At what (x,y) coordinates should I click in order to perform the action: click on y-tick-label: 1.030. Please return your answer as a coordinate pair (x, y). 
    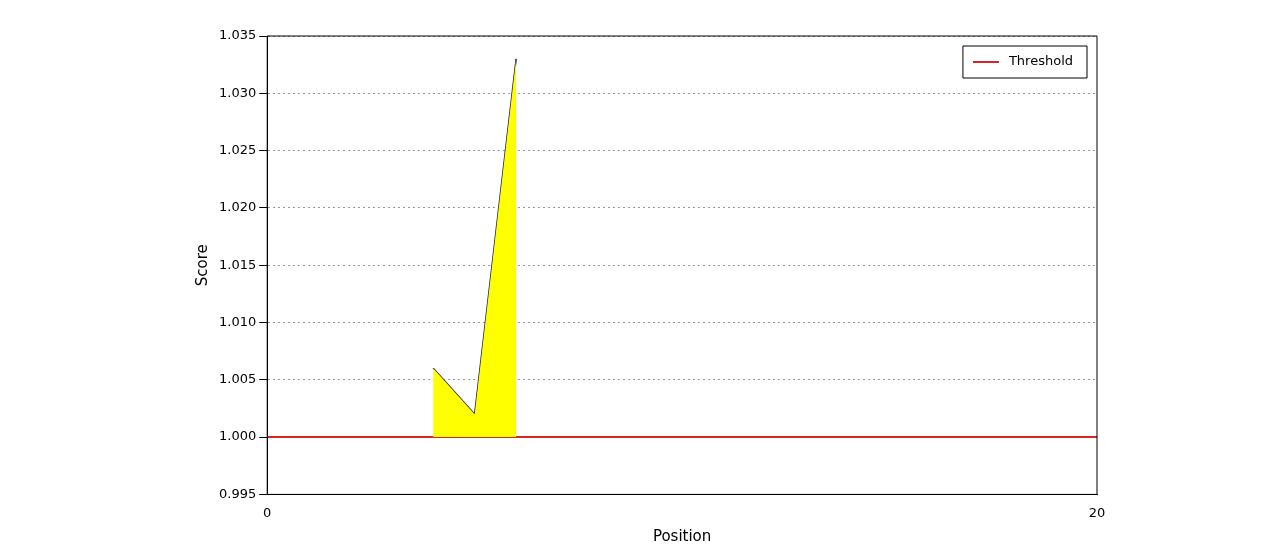
    Looking at the image, I should click on (238, 92).